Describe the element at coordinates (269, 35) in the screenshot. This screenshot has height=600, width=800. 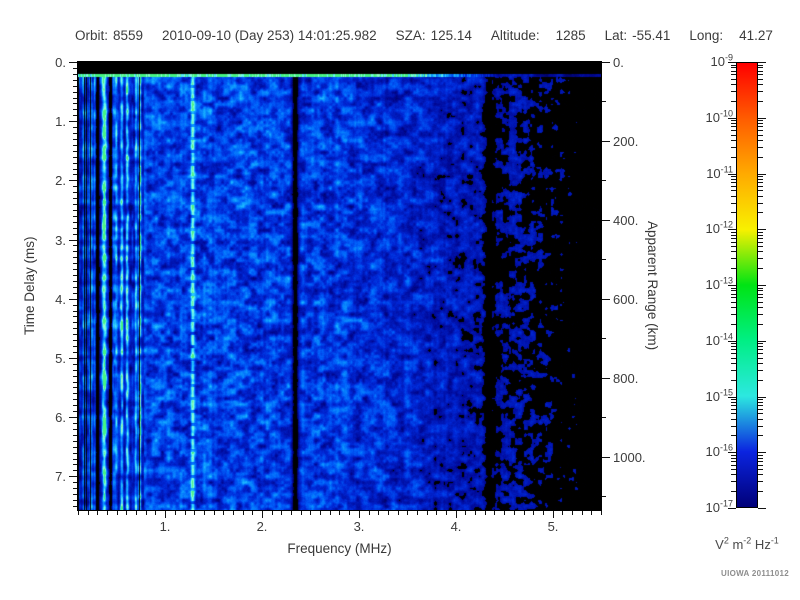
I see `header-field-value: 2010-09-10 (Day 253) 14:01:25.982` at that location.